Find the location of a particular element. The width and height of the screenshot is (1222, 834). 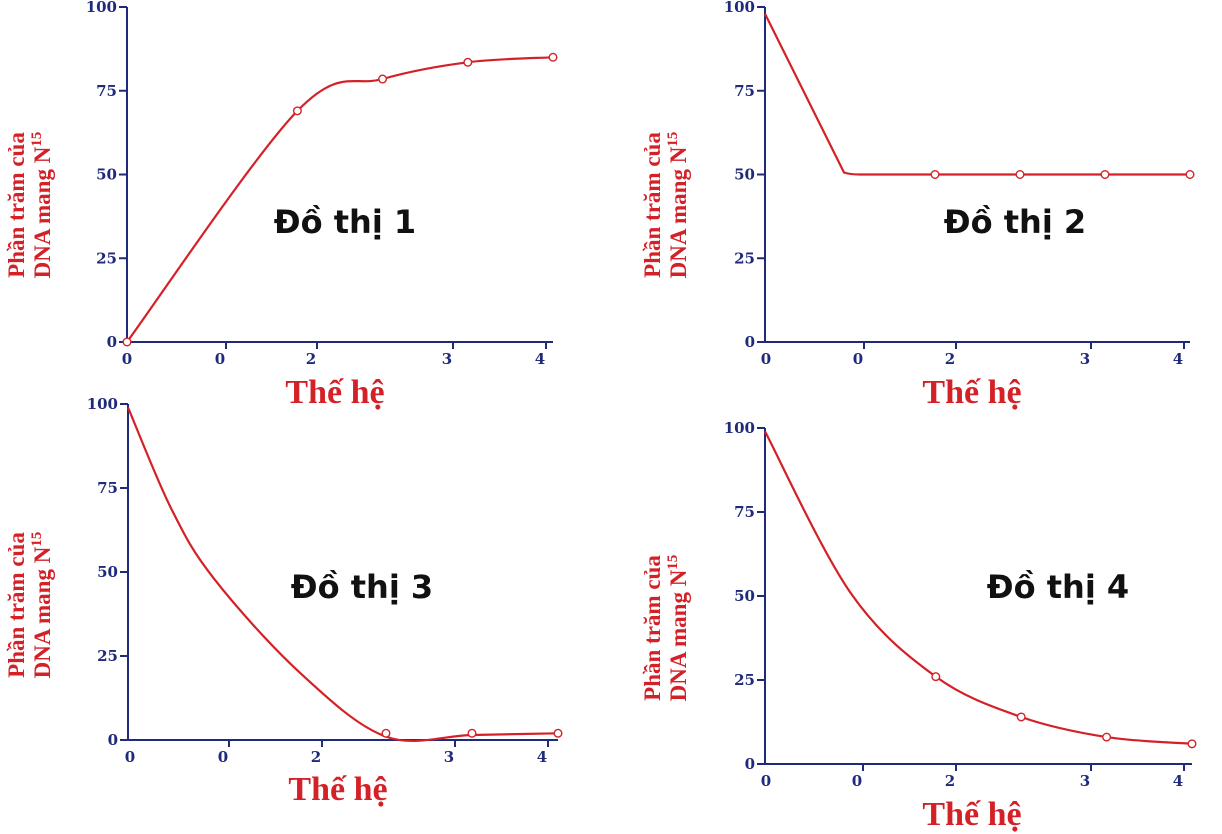

chart-title: Đồ thị 2 is located at coordinates (1015, 222).